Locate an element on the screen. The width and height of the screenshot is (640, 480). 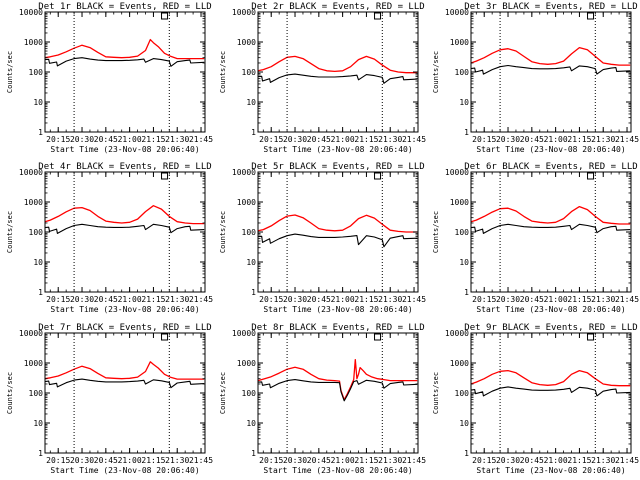
panel-title: Det 5r BLACK = Events, RED = LLD is located at coordinates (337, 167).